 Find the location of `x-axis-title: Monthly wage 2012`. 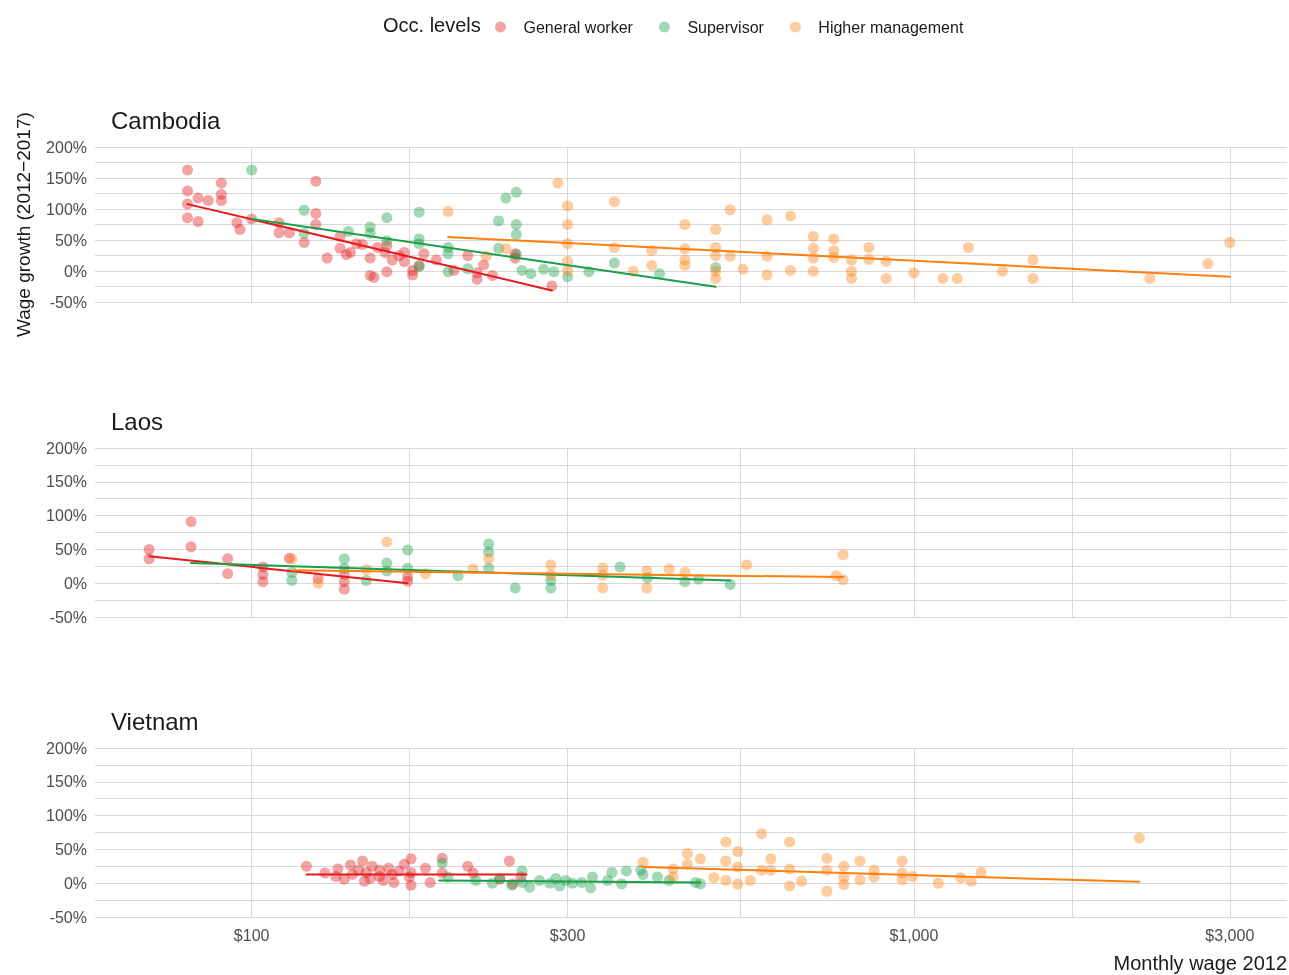

x-axis-title: Monthly wage 2012 is located at coordinates (1200, 963).